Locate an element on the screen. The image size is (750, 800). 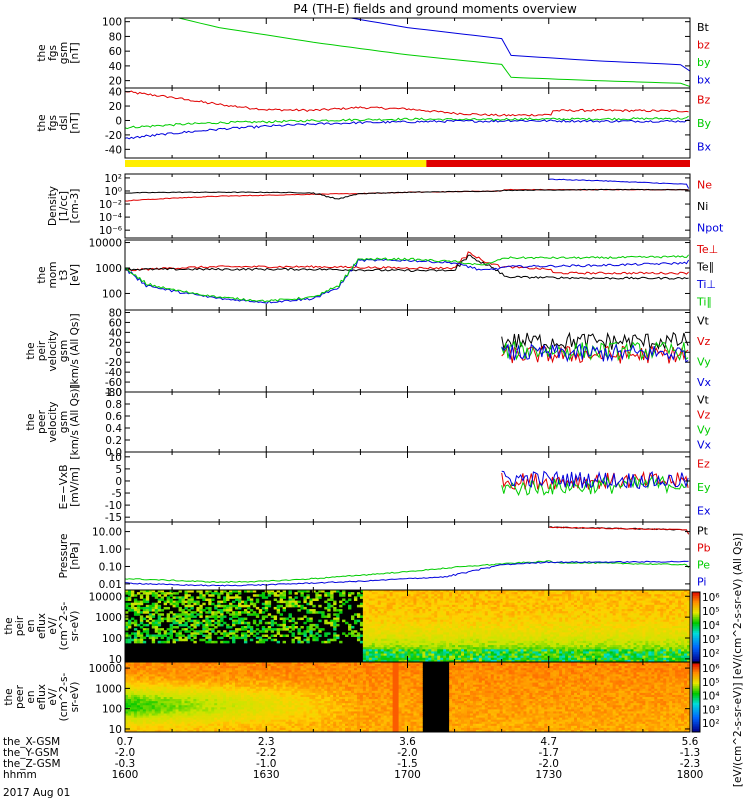
y-axis-label: gsm is located at coordinates (64, 53).